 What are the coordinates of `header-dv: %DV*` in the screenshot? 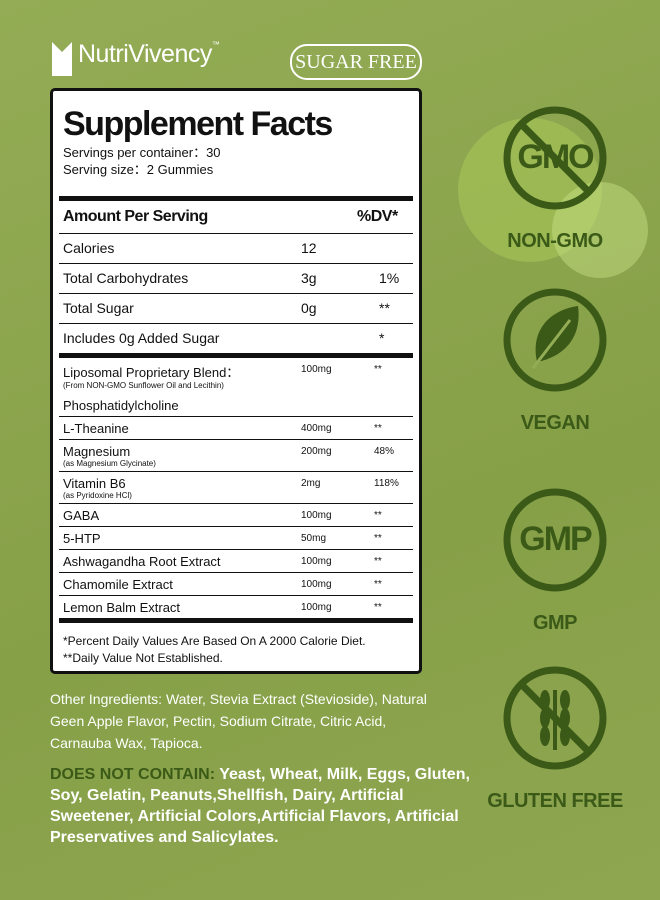 It's located at (377, 216).